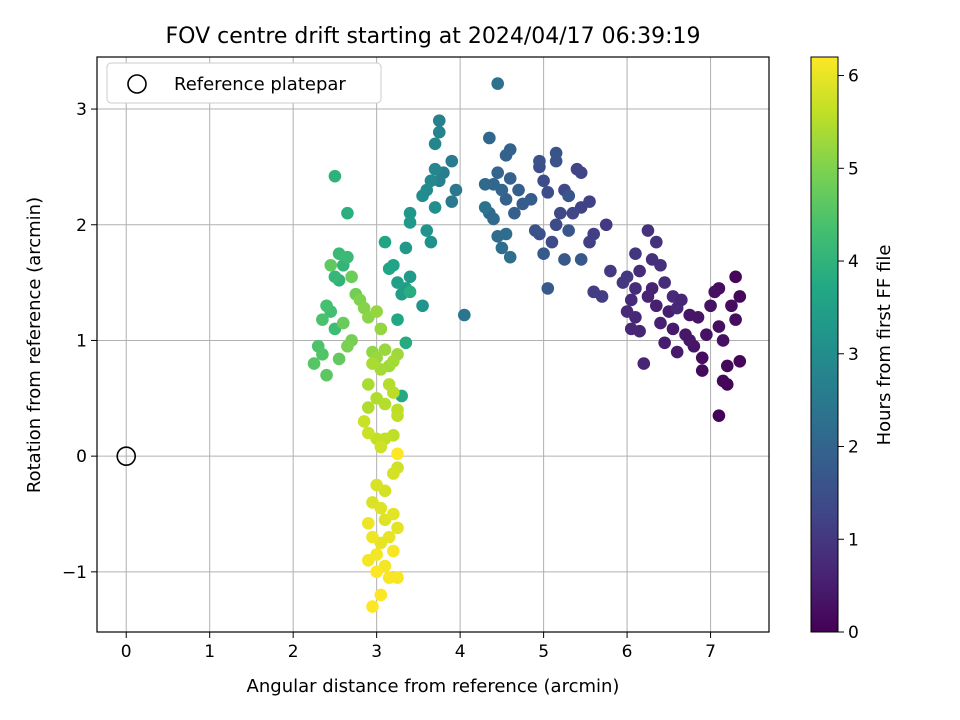 The width and height of the screenshot is (960, 720). I want to click on y-axis-ticks: −1 0 1 2 3, so click(79, 341).